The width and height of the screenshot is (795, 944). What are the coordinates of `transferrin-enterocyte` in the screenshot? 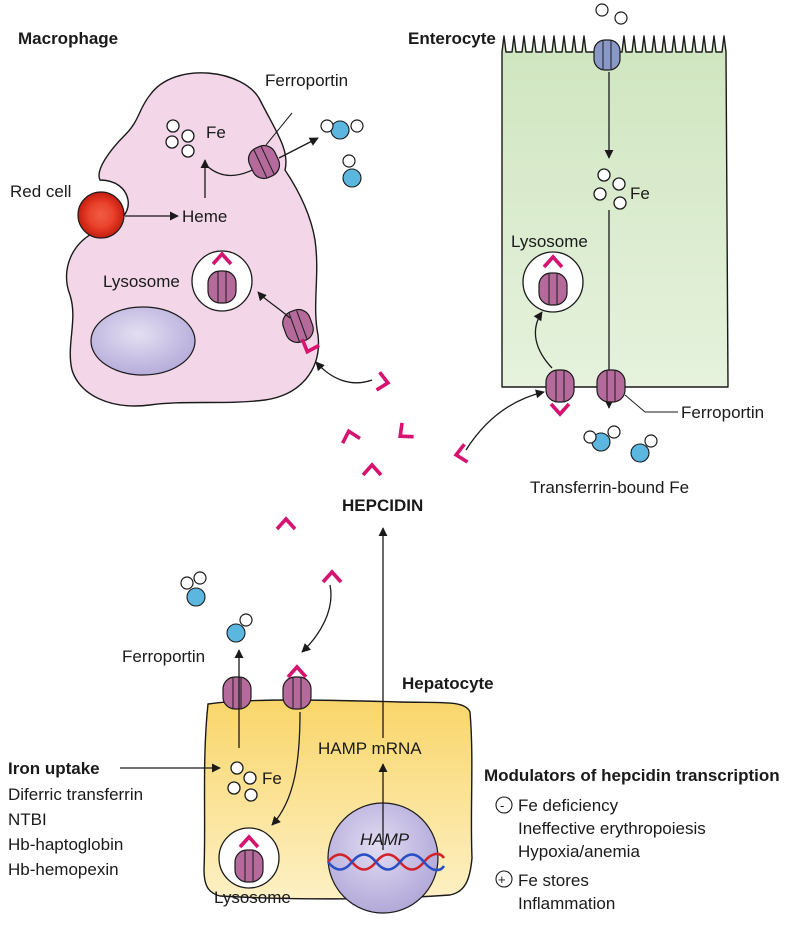 It's located at (620, 444).